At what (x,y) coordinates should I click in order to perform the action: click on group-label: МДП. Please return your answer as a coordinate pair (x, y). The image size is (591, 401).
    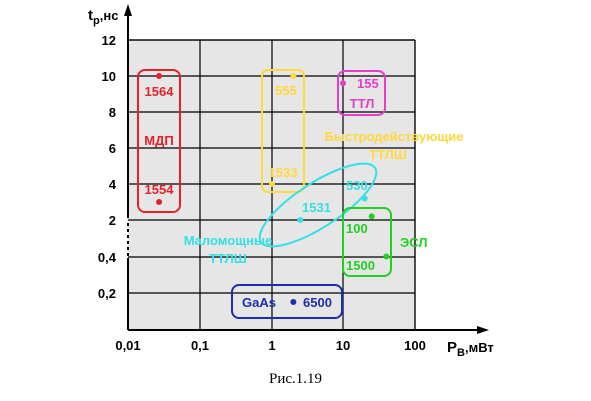
    Looking at the image, I should click on (158, 140).